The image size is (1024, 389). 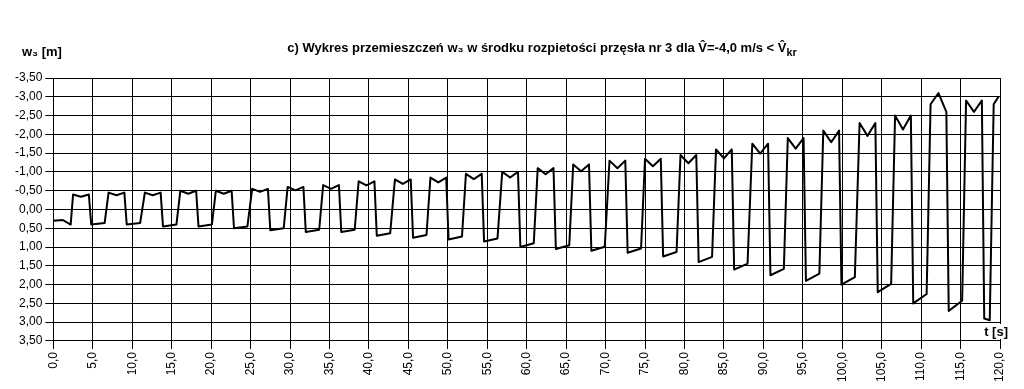 I want to click on x-tick-label: 45,0, so click(x=407, y=363).